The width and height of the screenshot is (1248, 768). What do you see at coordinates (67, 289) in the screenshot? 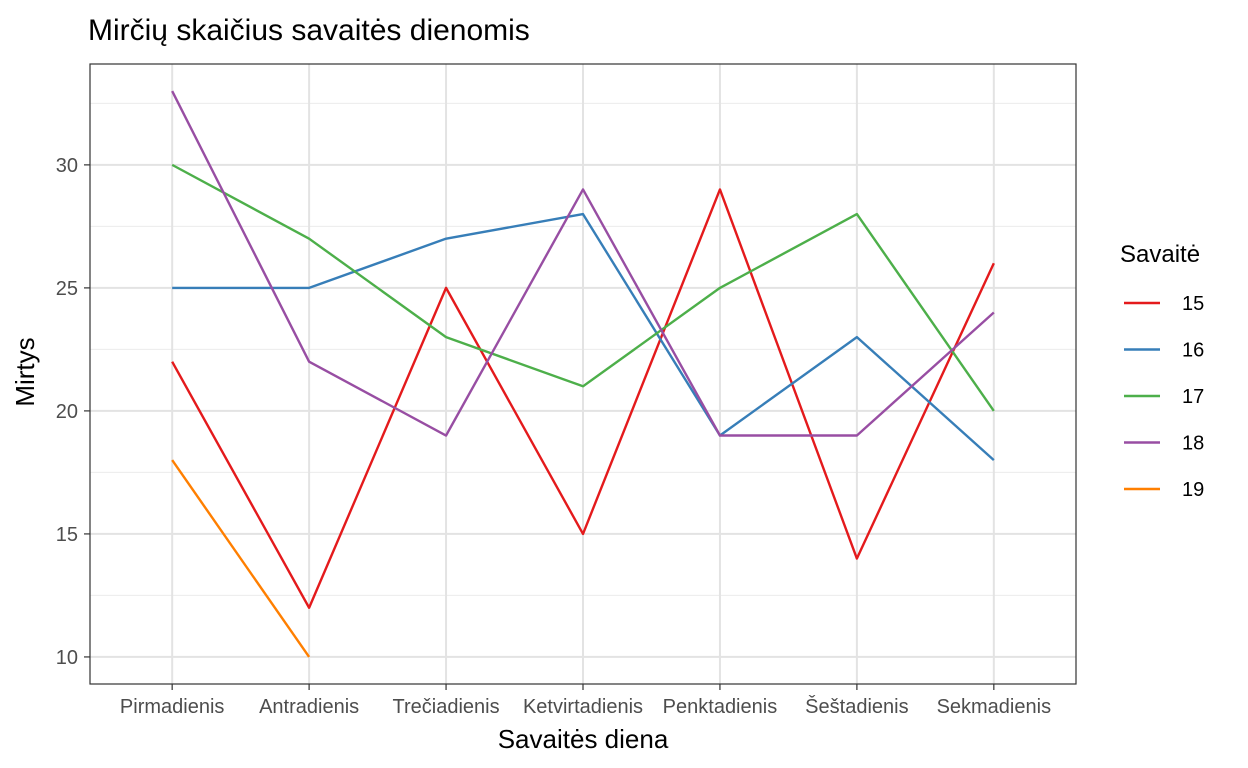
I see `y-tick-label: 25` at bounding box center [67, 289].